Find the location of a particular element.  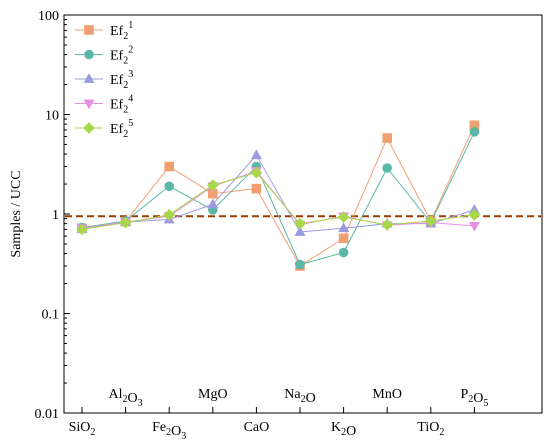

point-ef2-2-na2o is located at coordinates (300, 264).